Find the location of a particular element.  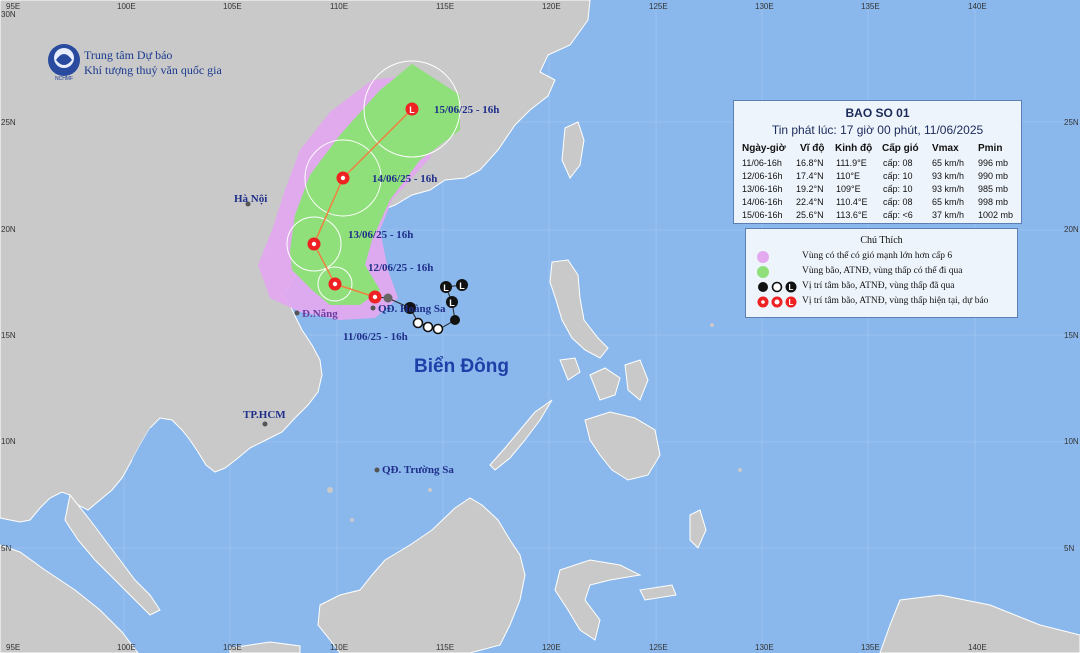

row3-lat: 19.2°N is located at coordinates (810, 189).